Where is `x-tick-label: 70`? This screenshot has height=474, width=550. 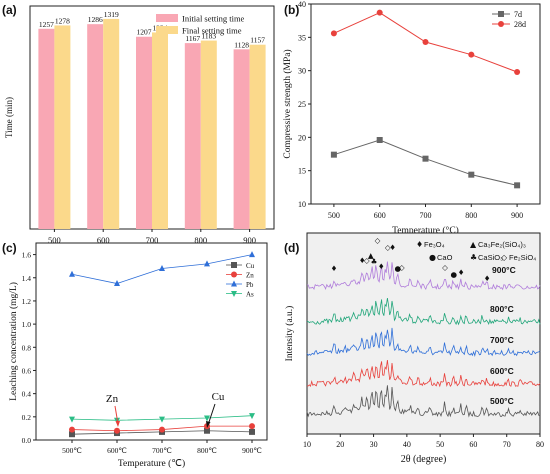
x-tick-label: 70 is located at coordinates (507, 444).